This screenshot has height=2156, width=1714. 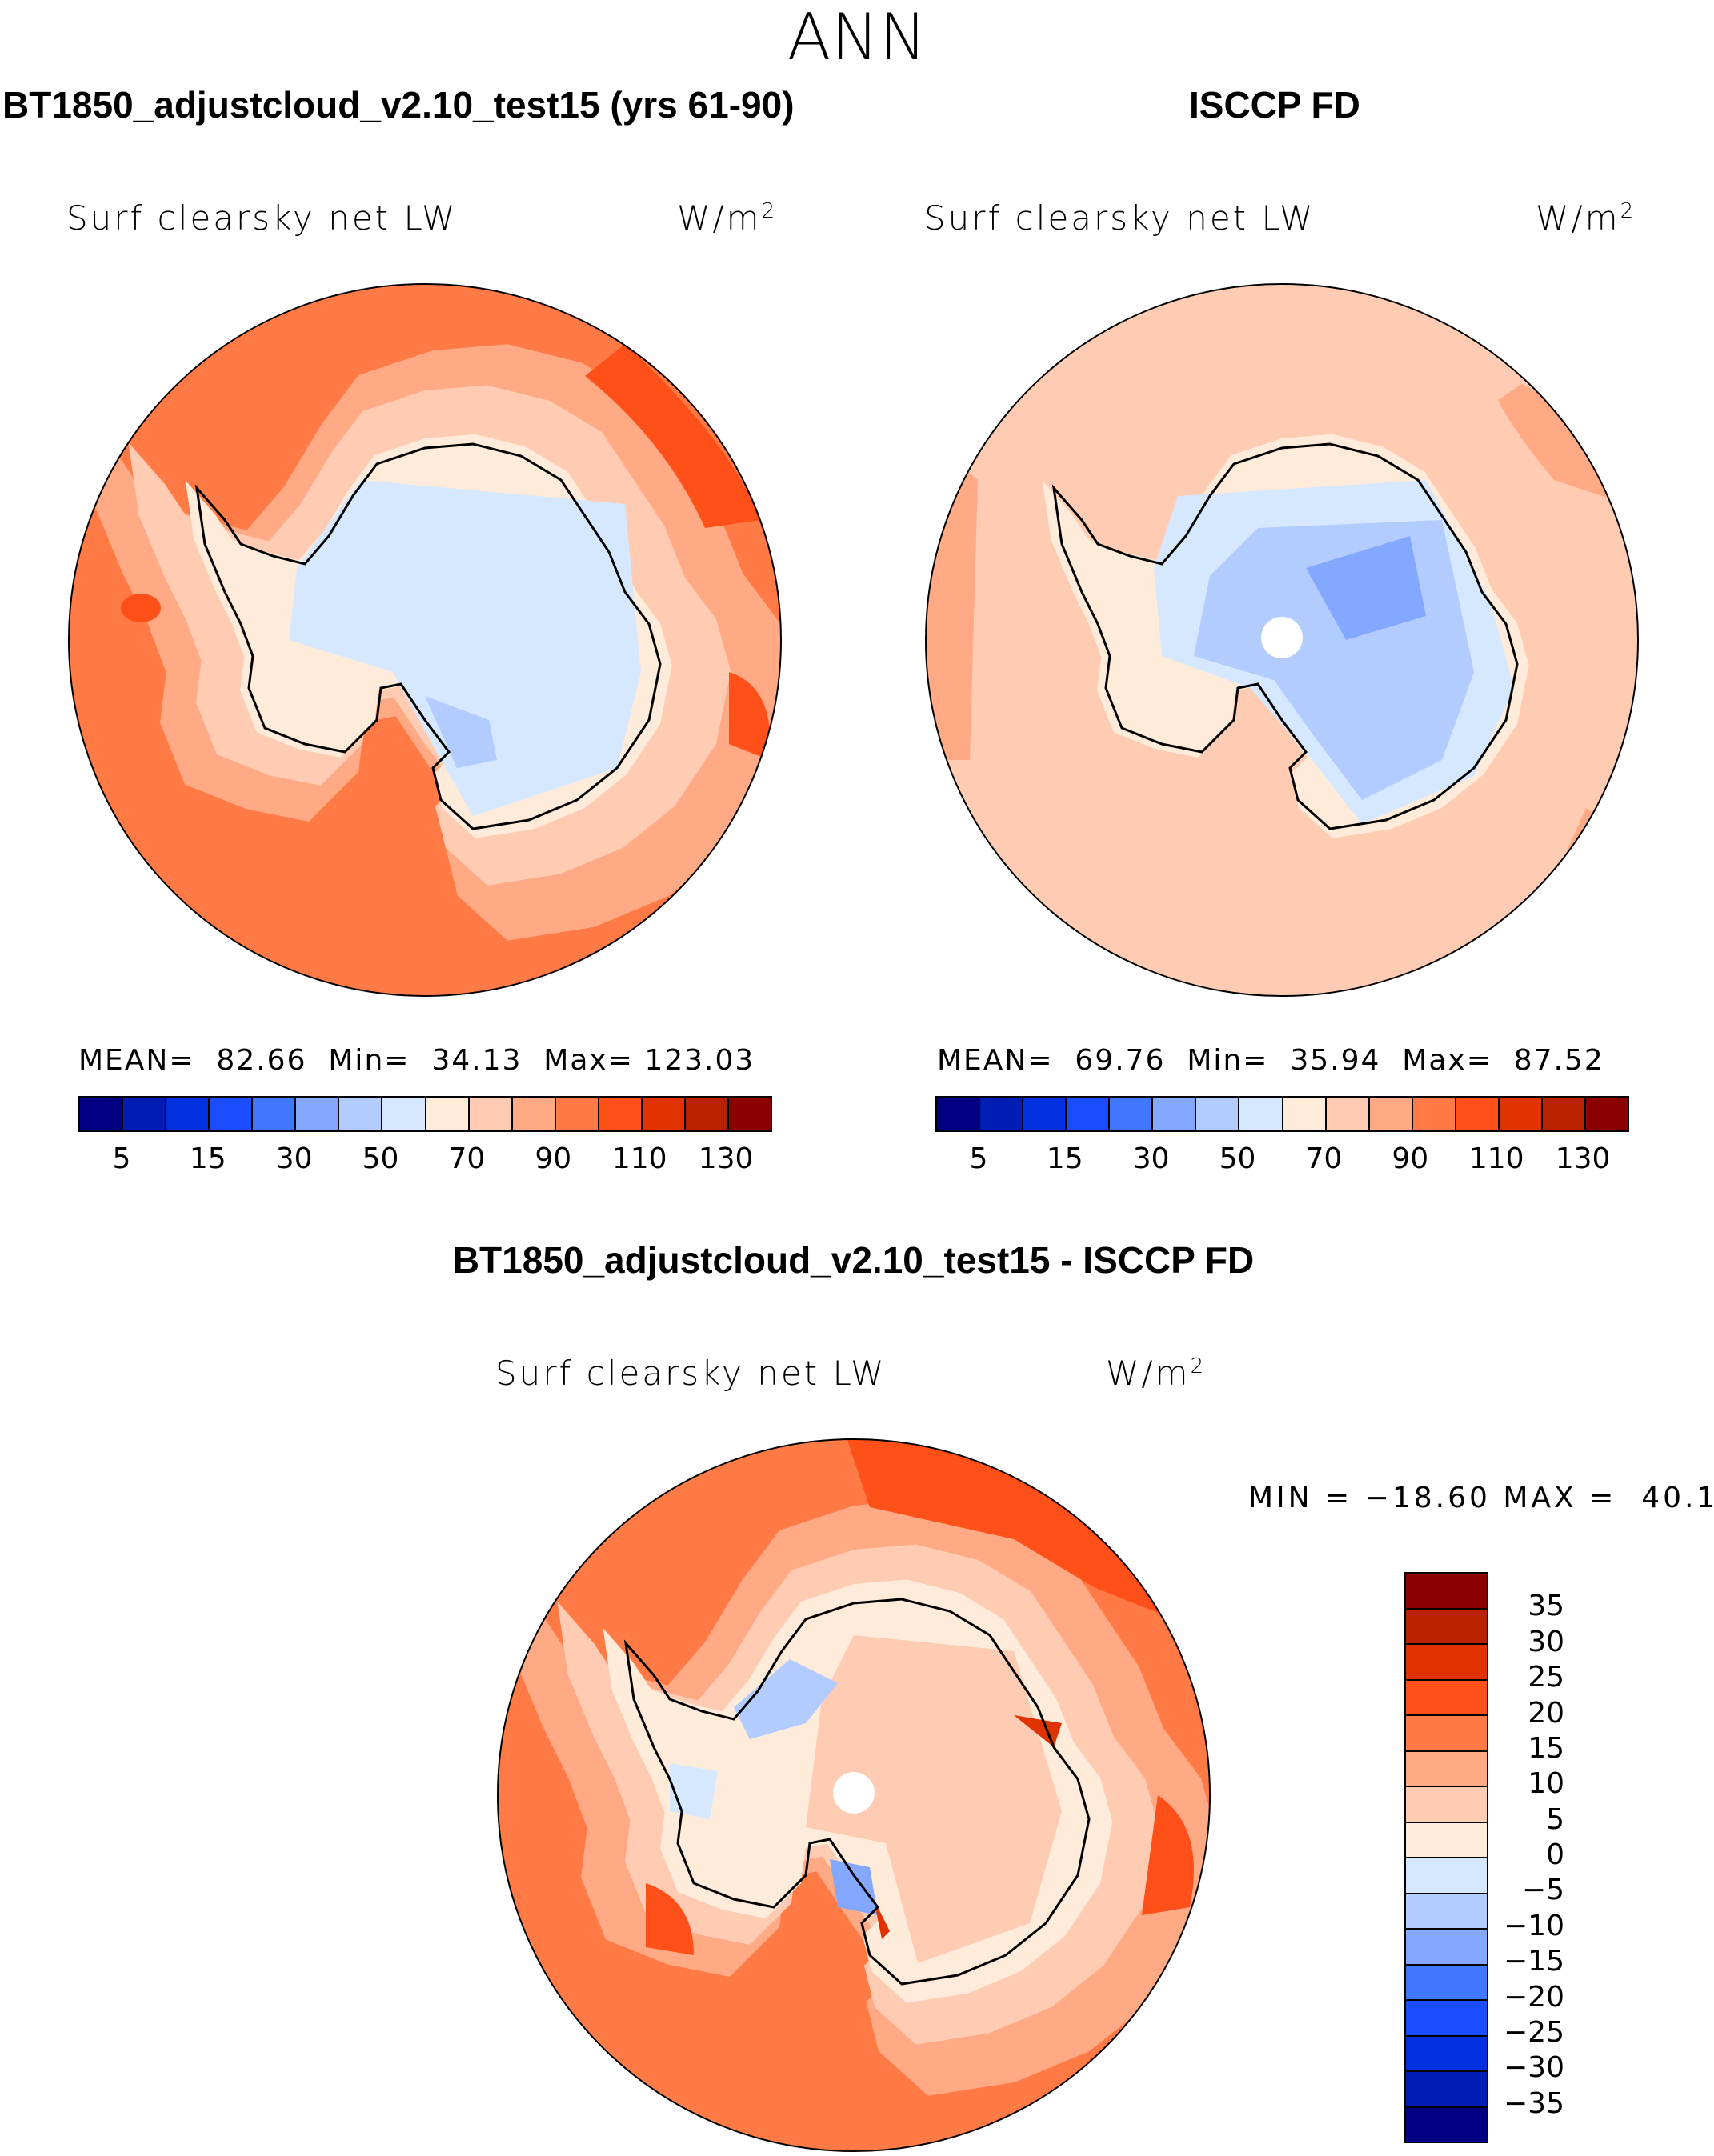 I want to click on colorbar-tick-label: −25, so click(x=1534, y=2032).